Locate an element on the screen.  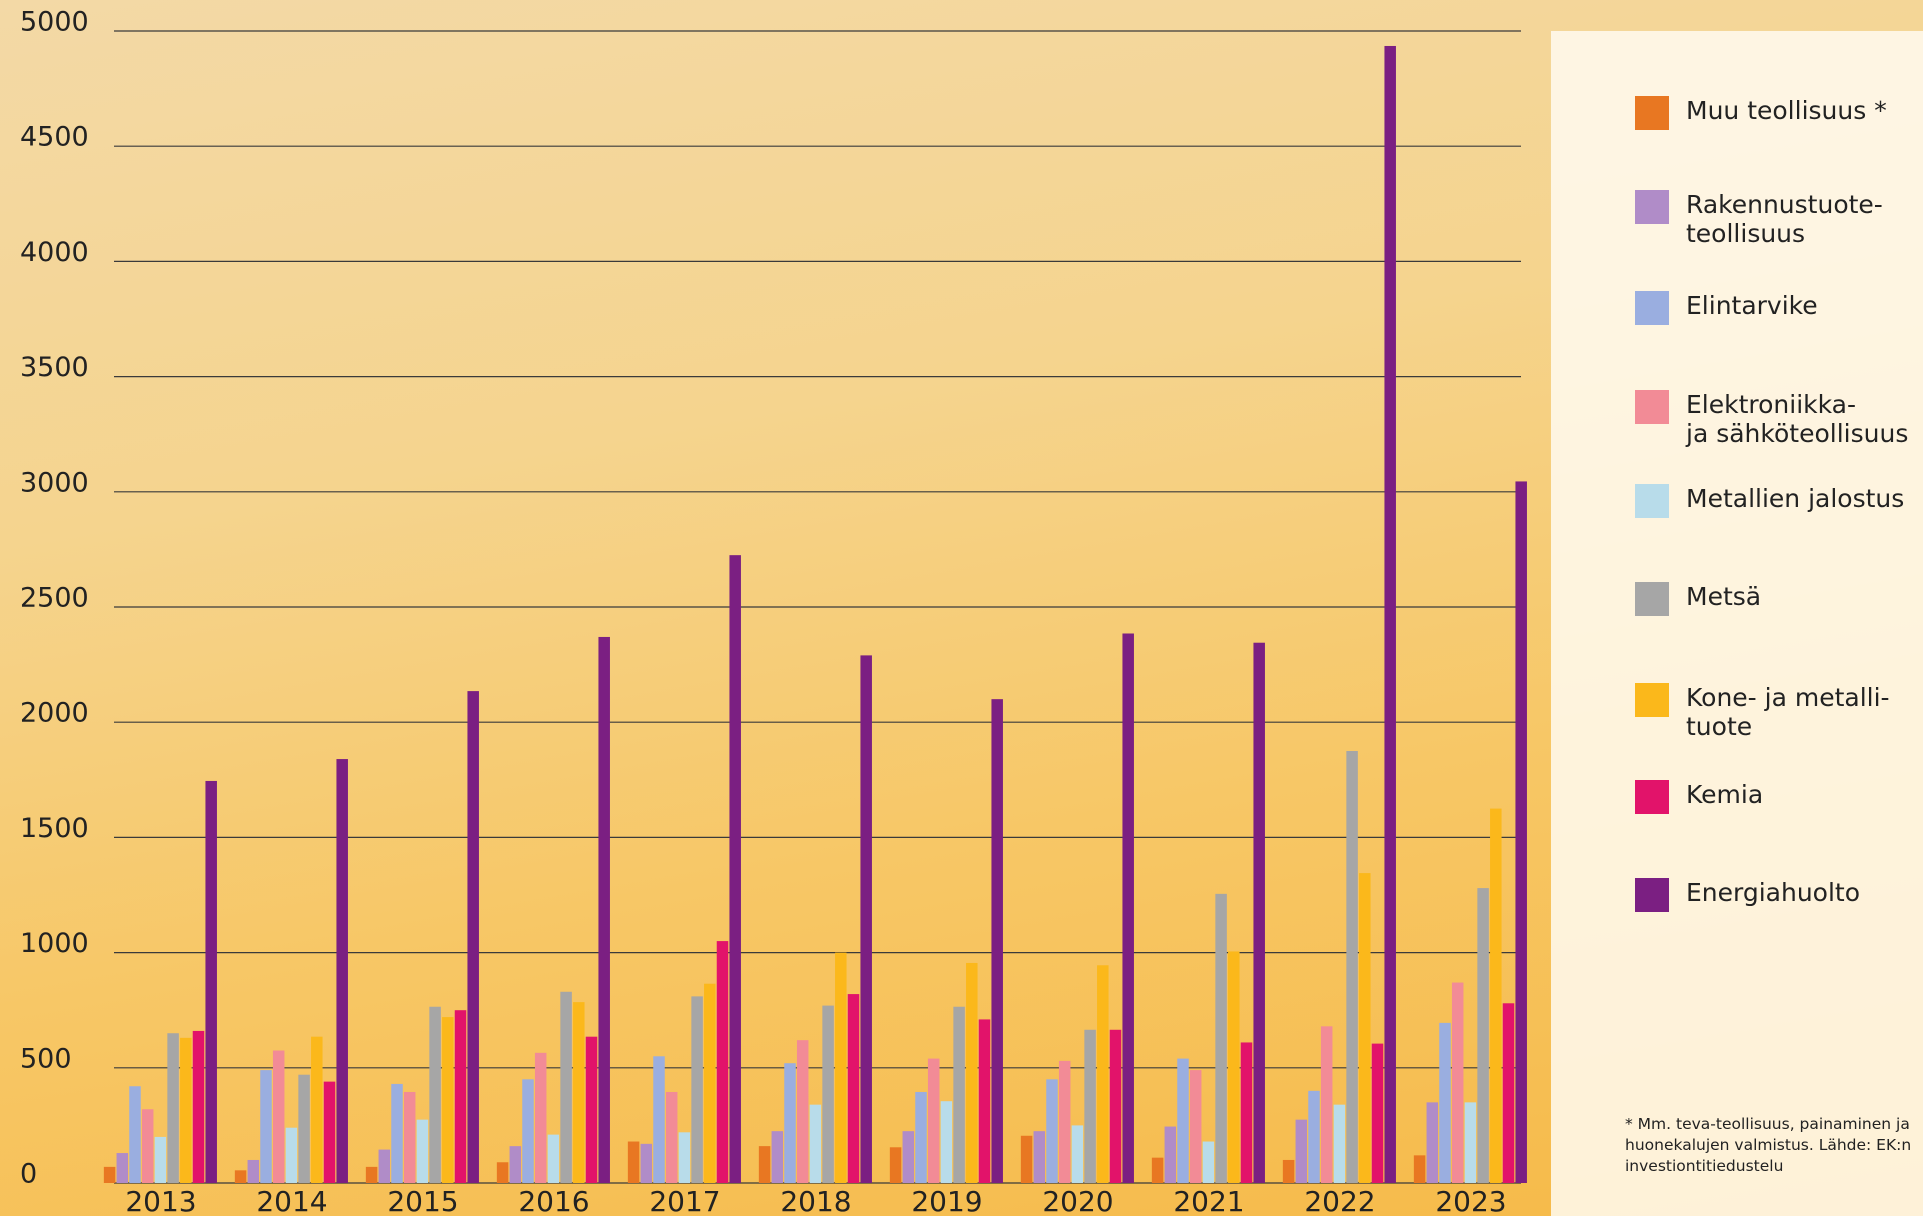
legend-label: Energiahuolto is located at coordinates (1773, 892).